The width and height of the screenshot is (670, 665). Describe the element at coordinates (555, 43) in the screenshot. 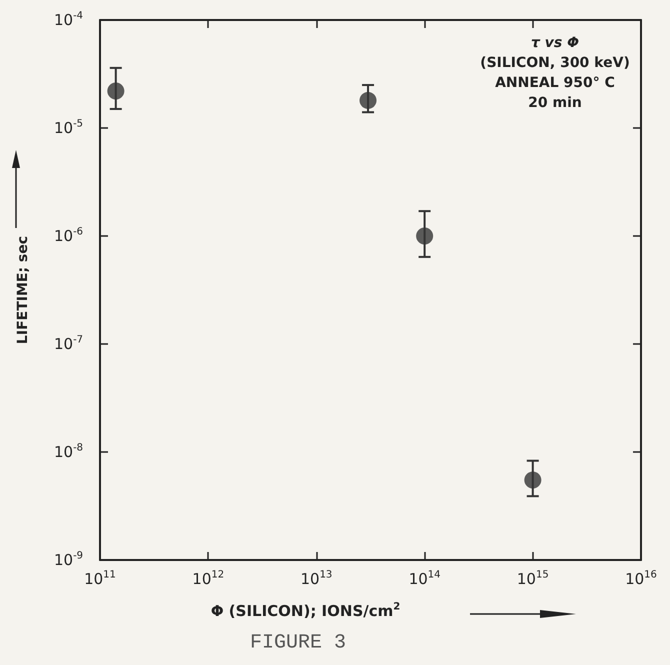

I see `annotation: τ vs Φ` at that location.